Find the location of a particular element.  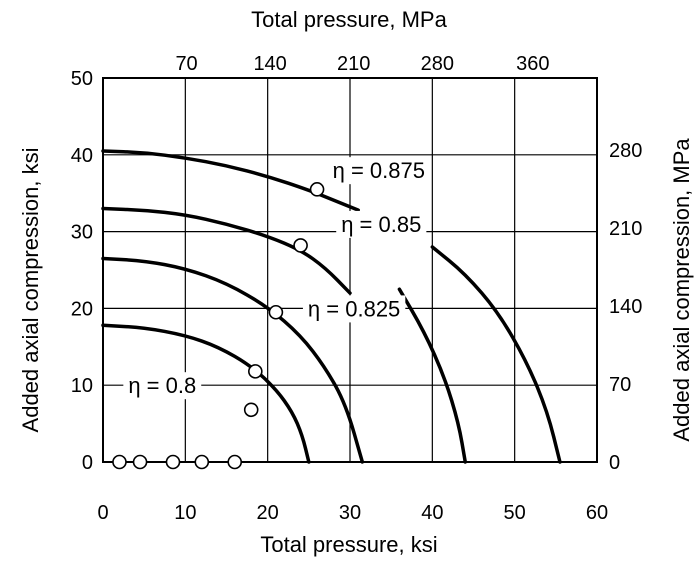

curve-label: η = 0.85 is located at coordinates (381, 224).